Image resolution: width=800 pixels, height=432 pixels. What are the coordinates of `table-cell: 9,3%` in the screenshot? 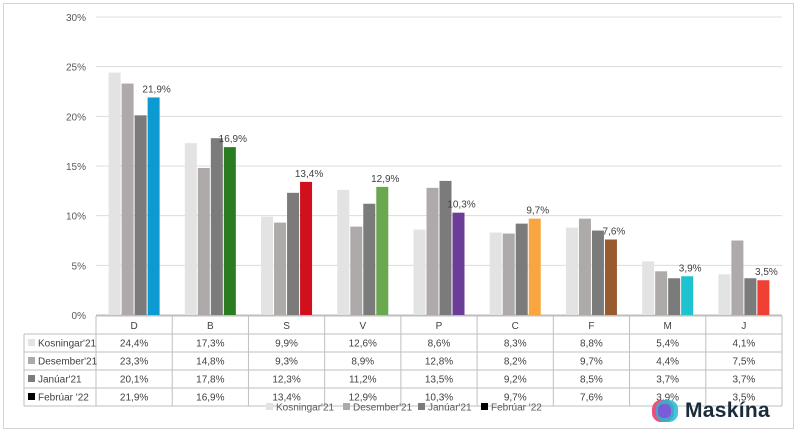 It's located at (286, 362).